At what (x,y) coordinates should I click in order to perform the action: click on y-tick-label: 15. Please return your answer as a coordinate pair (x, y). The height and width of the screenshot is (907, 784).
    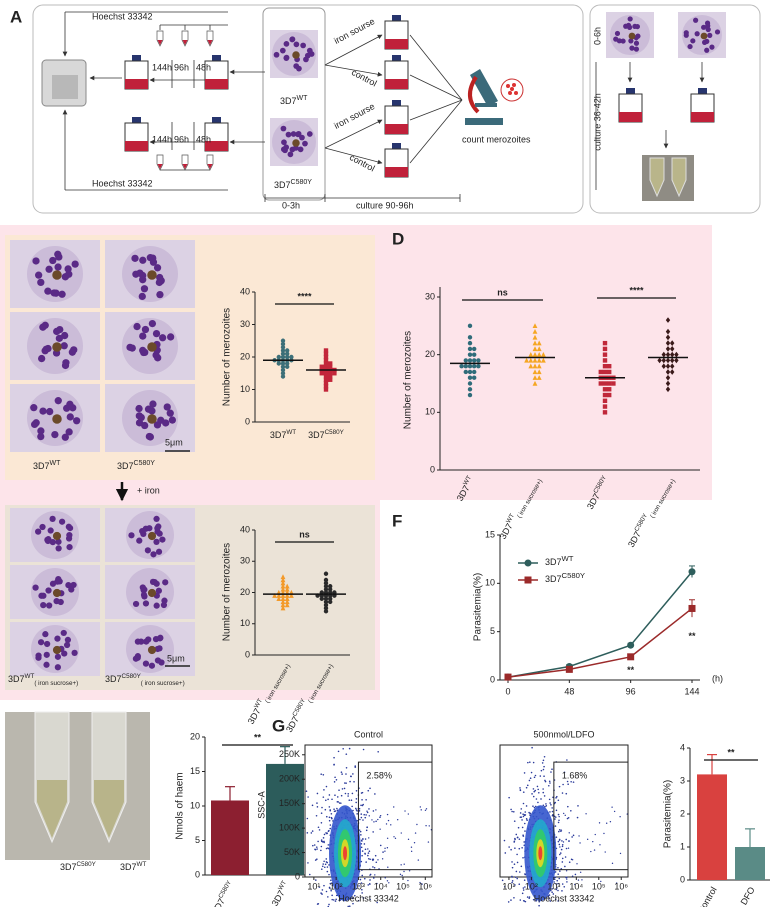
    Looking at the image, I should click on (490, 534).